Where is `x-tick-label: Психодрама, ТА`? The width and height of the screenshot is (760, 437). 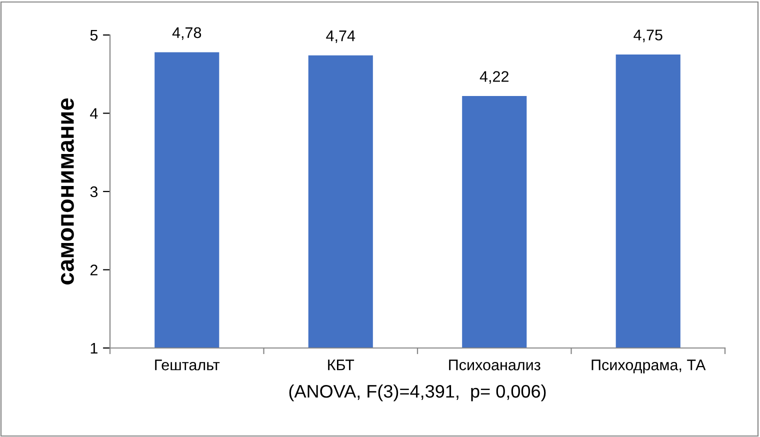 x-tick-label: Психодрама, ТА is located at coordinates (649, 367).